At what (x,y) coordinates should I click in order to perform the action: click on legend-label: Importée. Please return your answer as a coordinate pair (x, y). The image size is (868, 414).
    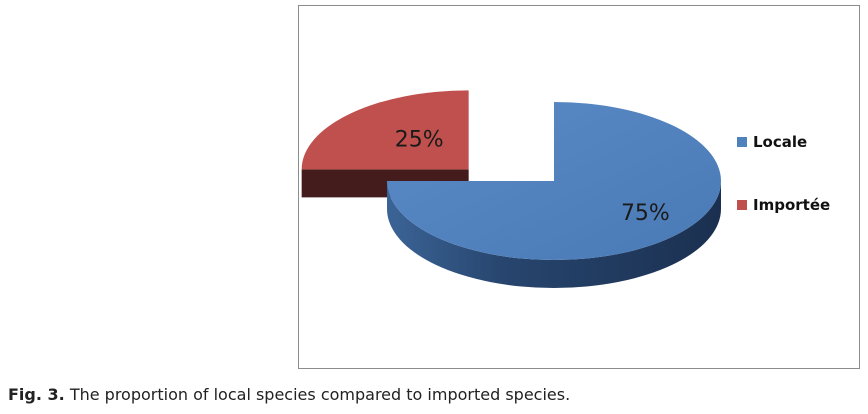
    Looking at the image, I should click on (791, 205).